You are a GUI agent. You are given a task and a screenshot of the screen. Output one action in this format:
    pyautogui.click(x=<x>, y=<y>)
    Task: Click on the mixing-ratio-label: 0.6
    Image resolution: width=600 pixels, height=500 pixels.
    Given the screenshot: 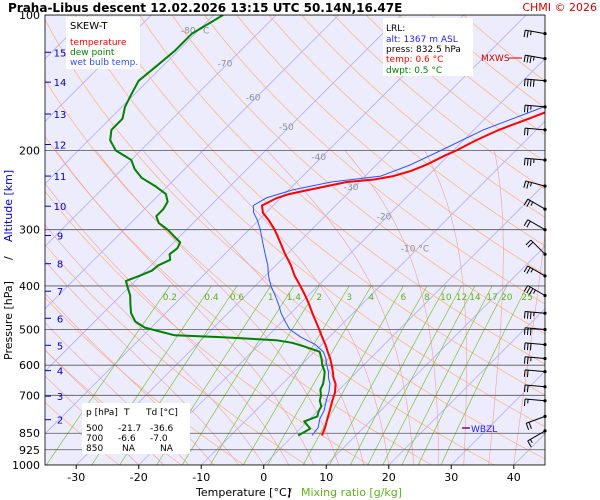 What is the action you would take?
    pyautogui.click(x=237, y=298)
    